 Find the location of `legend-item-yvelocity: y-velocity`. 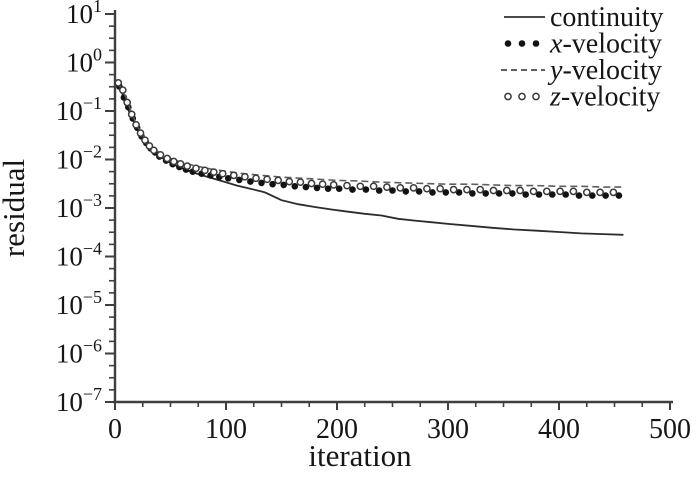

legend-item-yvelocity: y-velocity is located at coordinates (581, 70).